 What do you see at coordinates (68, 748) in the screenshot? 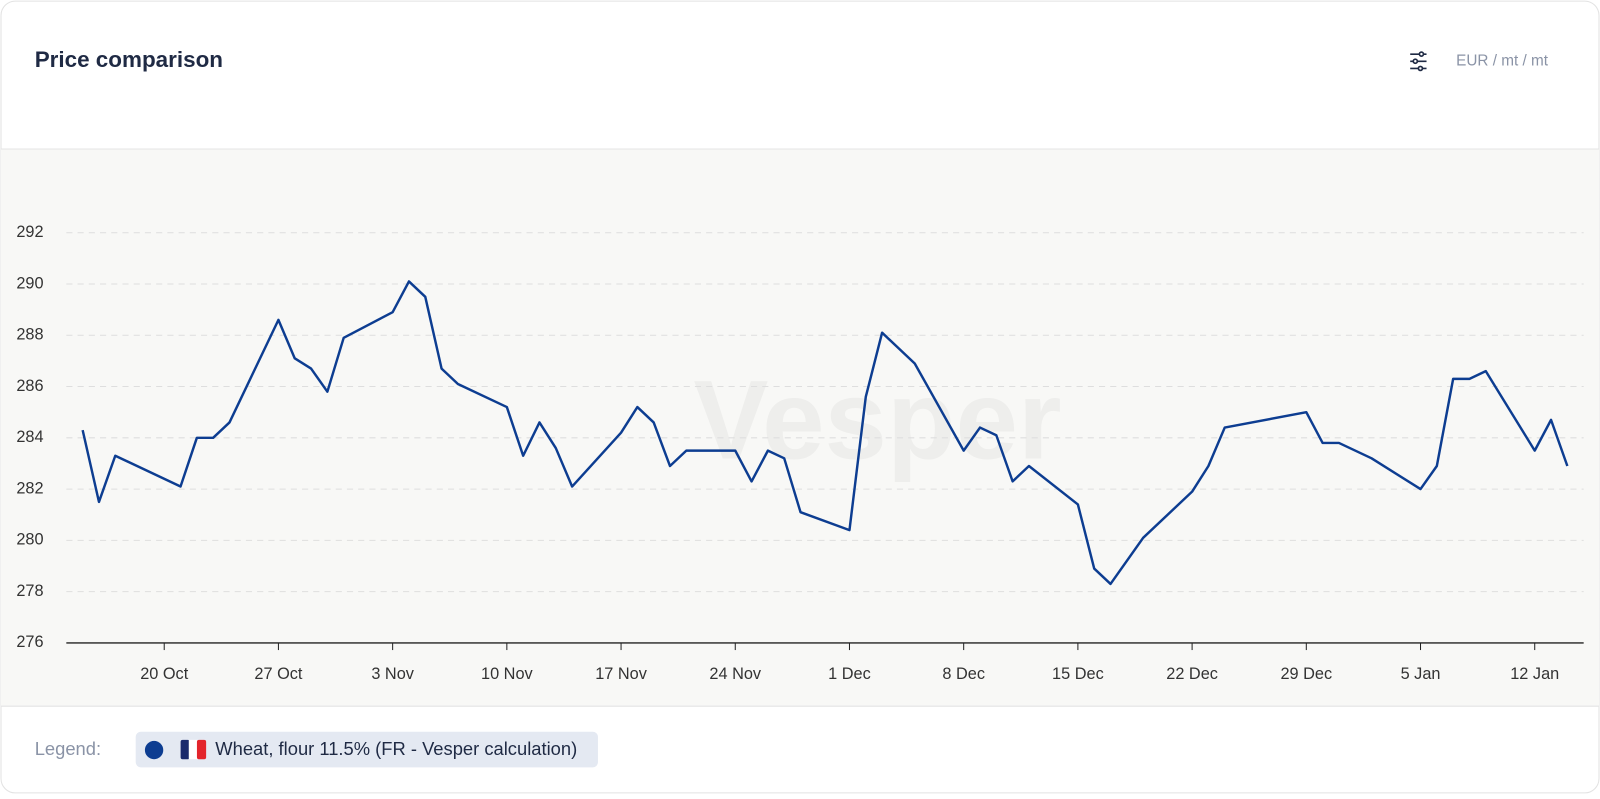
I see `legend-label: Legend:` at bounding box center [68, 748].